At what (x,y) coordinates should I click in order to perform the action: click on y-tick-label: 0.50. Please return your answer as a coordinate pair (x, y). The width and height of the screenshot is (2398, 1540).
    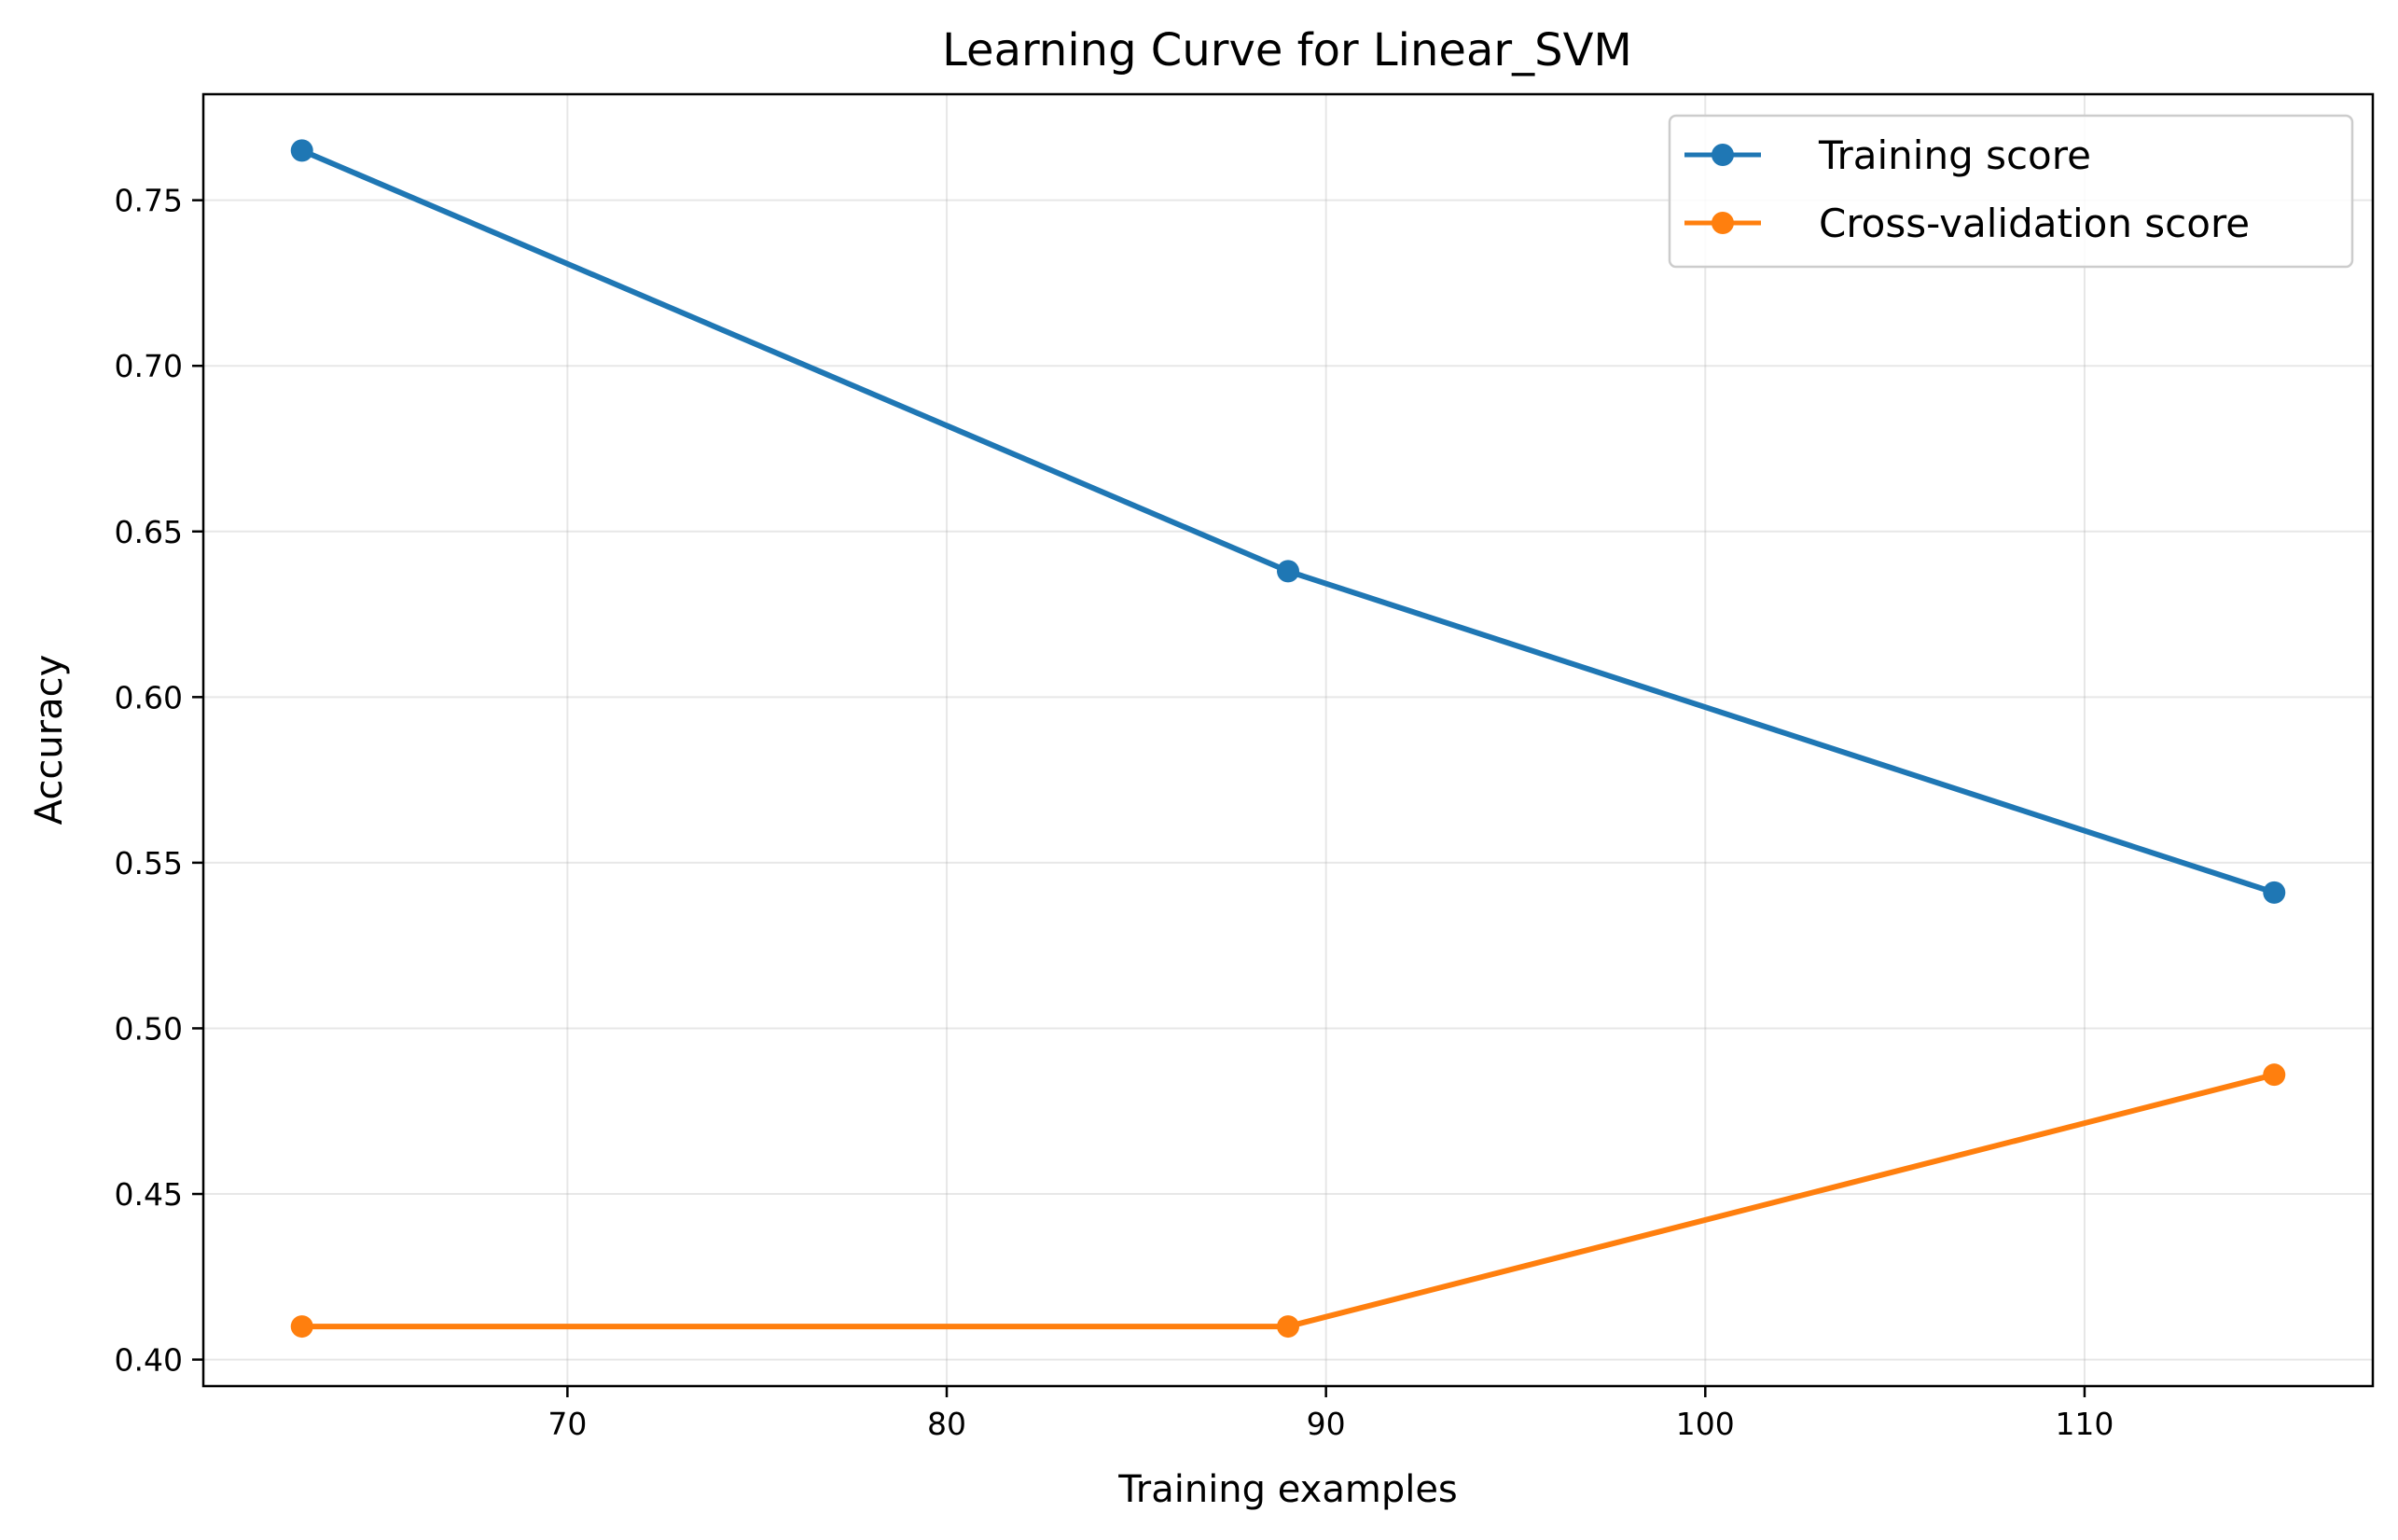
    Looking at the image, I should click on (149, 1028).